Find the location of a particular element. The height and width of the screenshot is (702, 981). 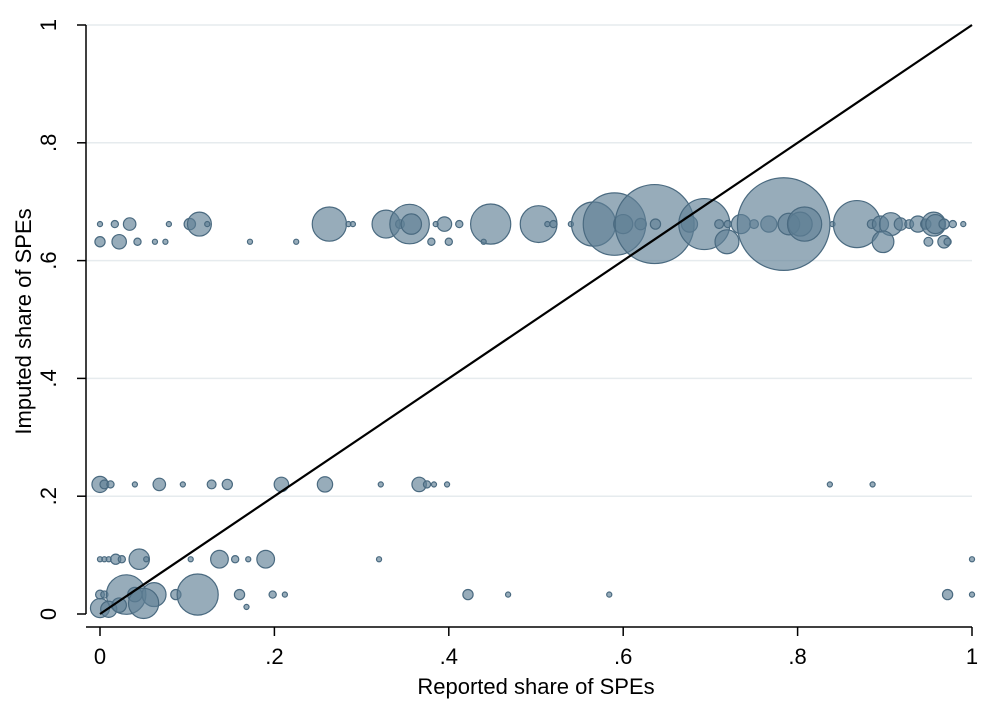

x-tick-label: .6 is located at coordinates (623, 656).